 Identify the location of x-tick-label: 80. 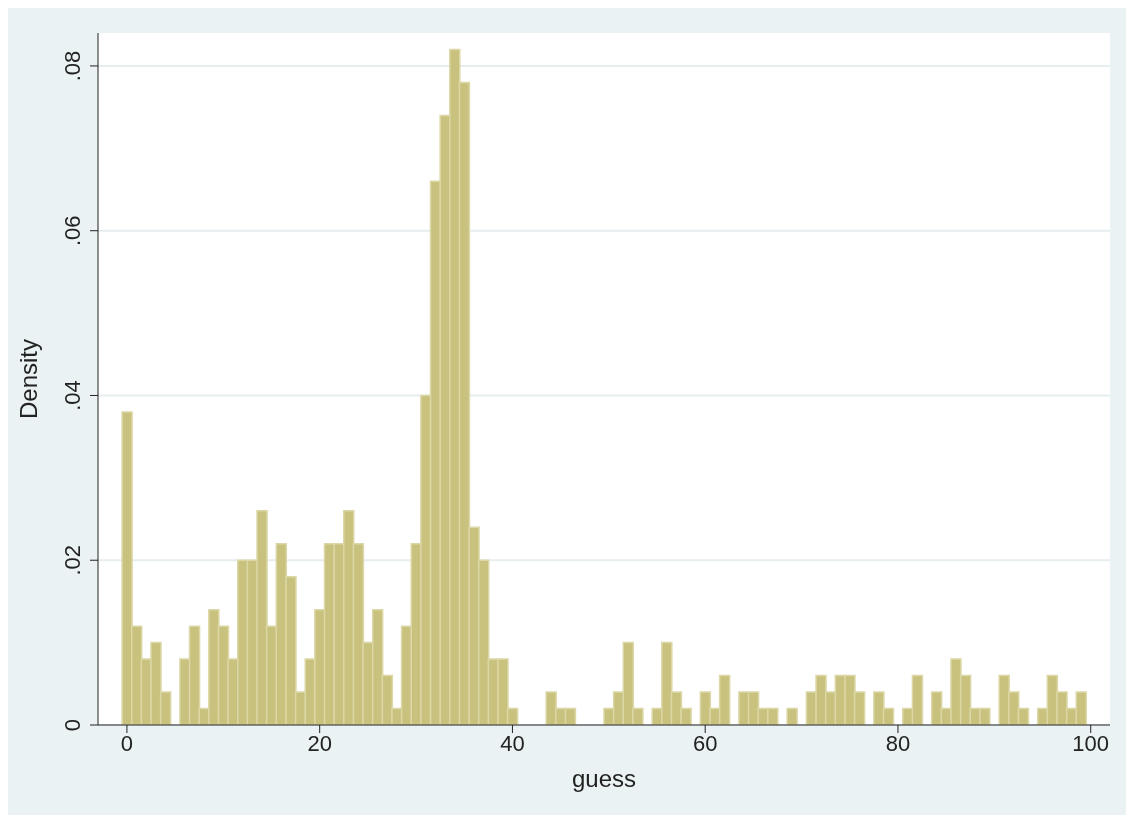
(898, 743).